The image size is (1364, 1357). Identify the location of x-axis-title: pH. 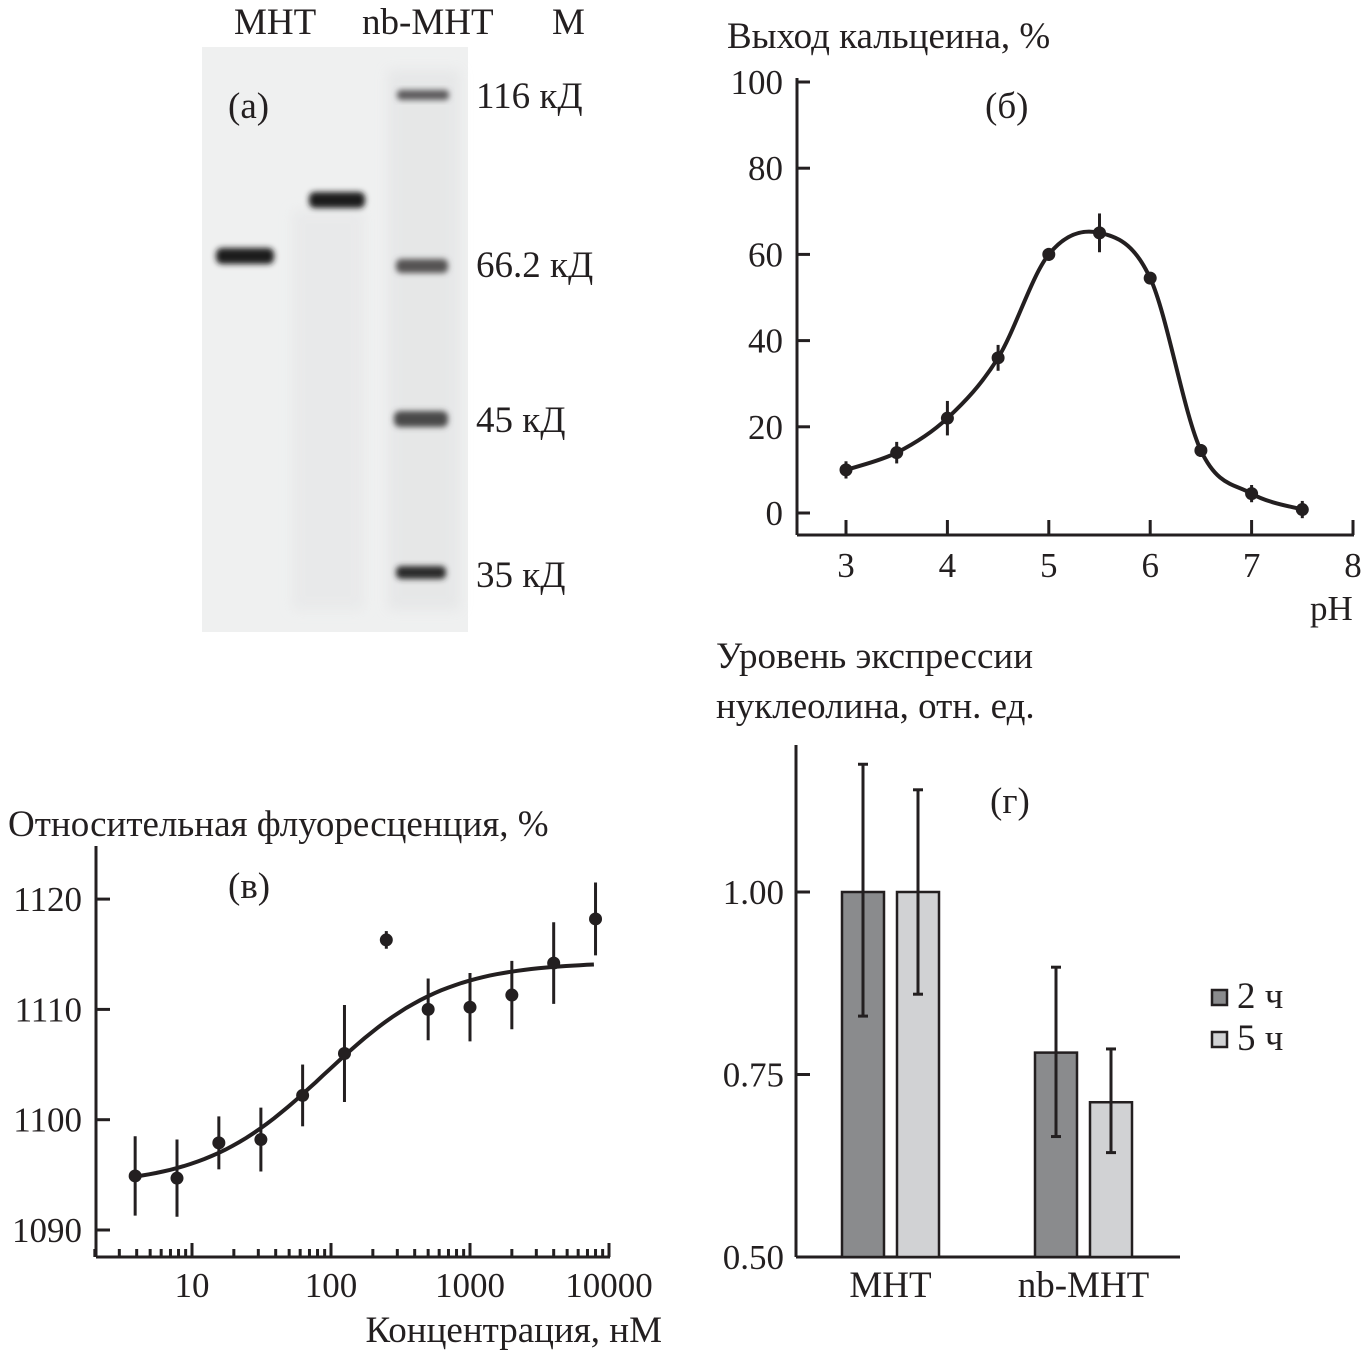
(1331, 608).